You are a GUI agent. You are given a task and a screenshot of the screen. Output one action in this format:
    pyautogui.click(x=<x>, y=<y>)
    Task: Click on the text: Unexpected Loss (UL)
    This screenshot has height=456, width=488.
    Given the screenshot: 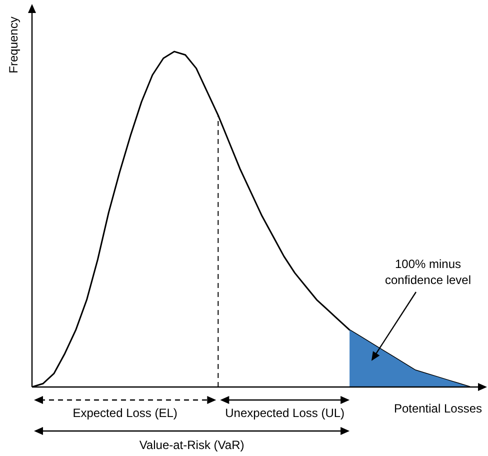 What is the action you would take?
    pyautogui.click(x=285, y=413)
    